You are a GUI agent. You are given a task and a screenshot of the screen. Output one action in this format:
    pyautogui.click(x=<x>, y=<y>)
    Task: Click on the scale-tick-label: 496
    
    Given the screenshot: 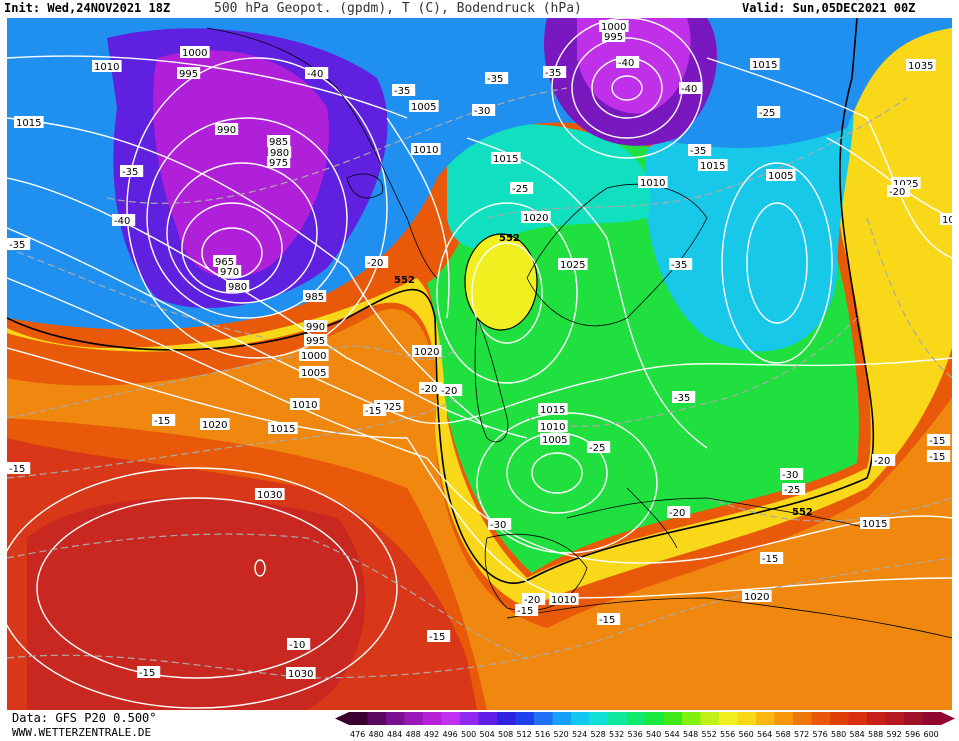 What is the action you would take?
    pyautogui.click(x=450, y=734)
    